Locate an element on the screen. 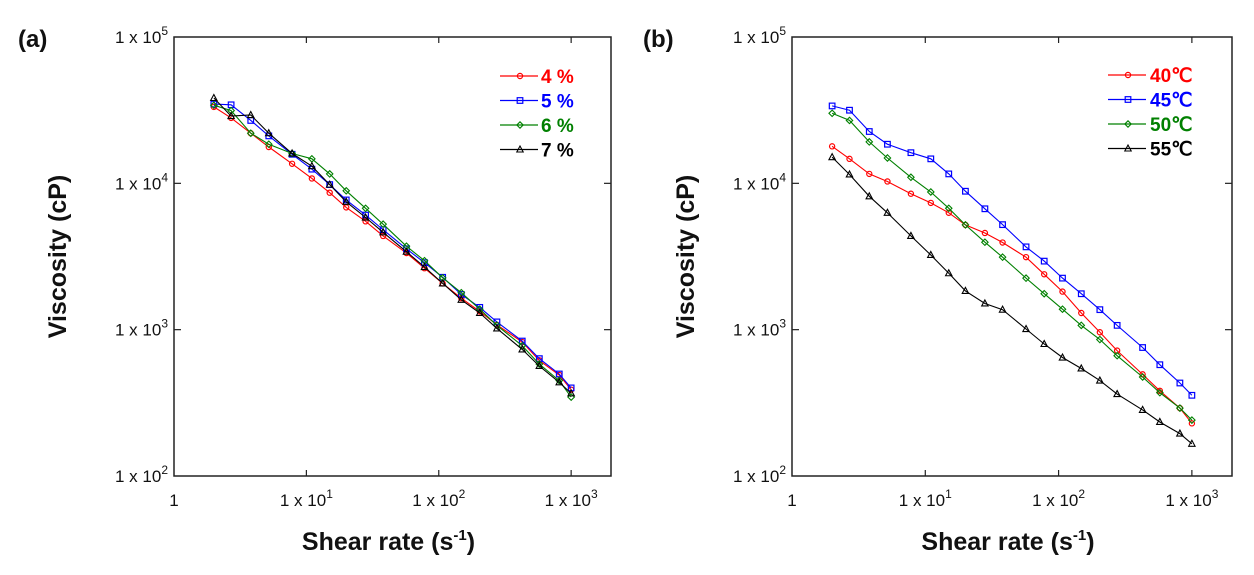 The height and width of the screenshot is (575, 1254). legend-entry: 40℃ is located at coordinates (1150, 76).